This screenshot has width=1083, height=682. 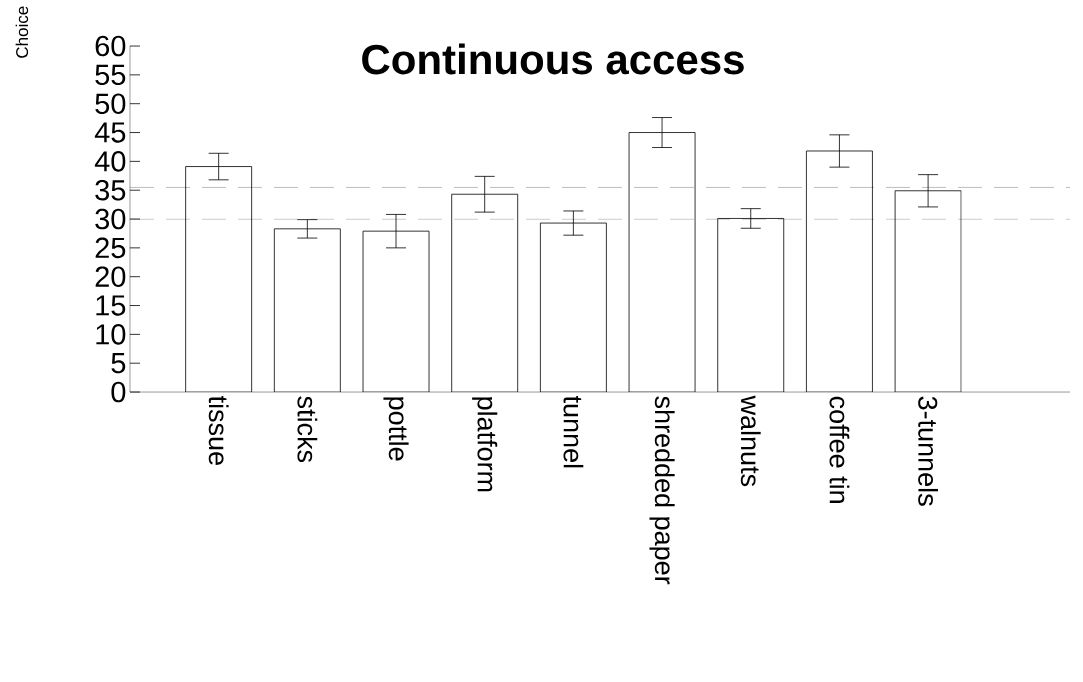 What do you see at coordinates (22, 32) in the screenshot?
I see `y-axis-title: Choice` at bounding box center [22, 32].